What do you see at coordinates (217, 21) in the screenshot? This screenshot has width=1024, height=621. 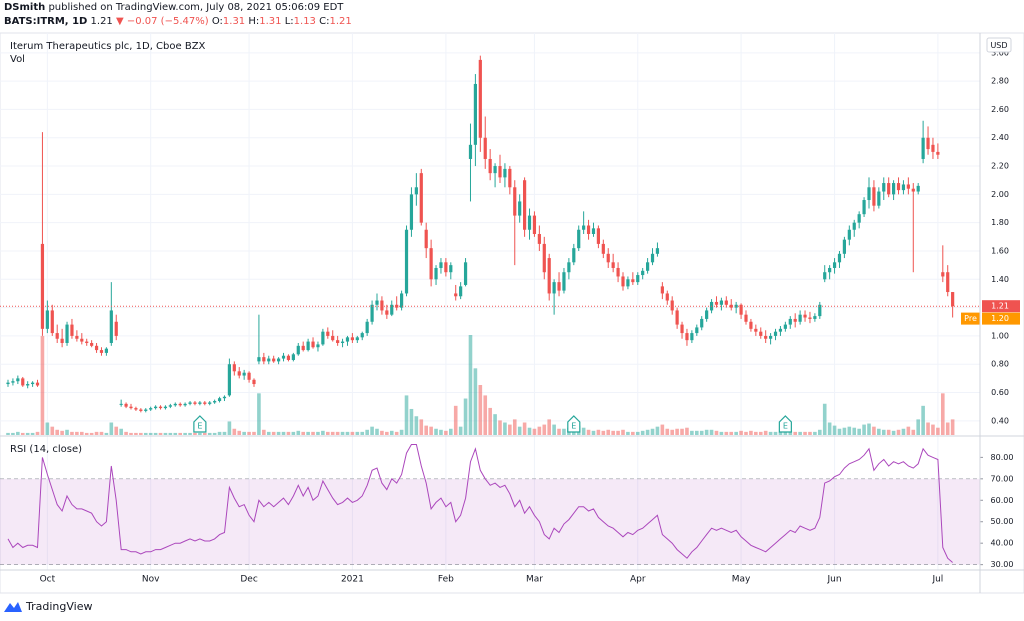 I see `ohlc-key: O:` at bounding box center [217, 21].